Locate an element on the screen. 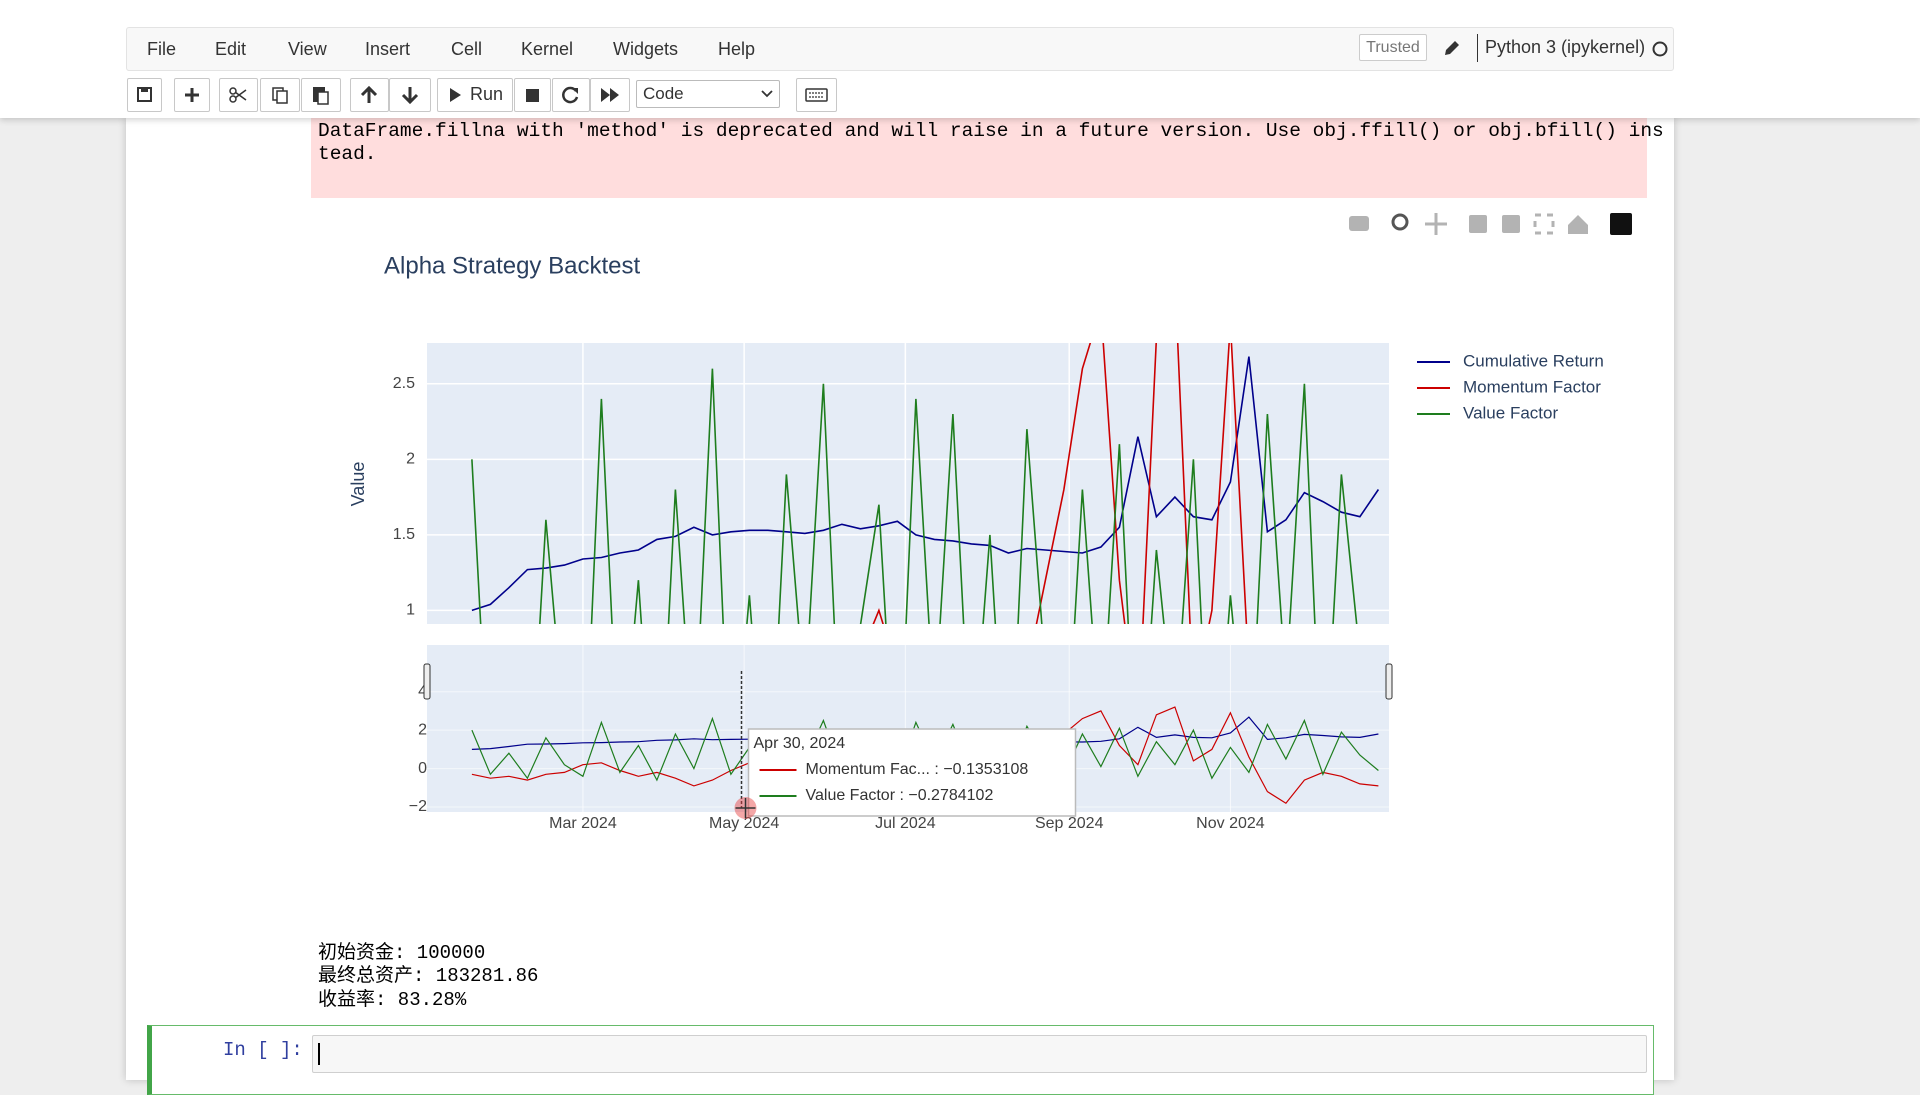 Image resolution: width=1920 pixels, height=1095 pixels. menu-widgets: Widgets is located at coordinates (646, 49).